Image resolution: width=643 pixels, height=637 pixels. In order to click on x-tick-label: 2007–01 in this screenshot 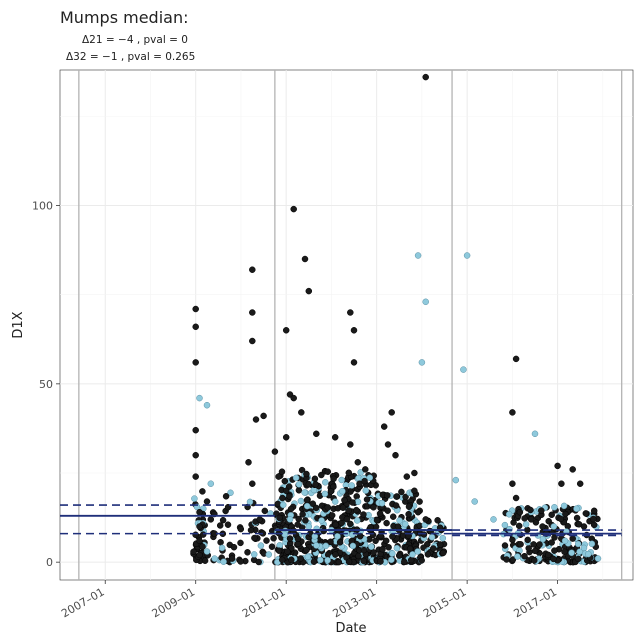, I will do `click(83, 602)`.